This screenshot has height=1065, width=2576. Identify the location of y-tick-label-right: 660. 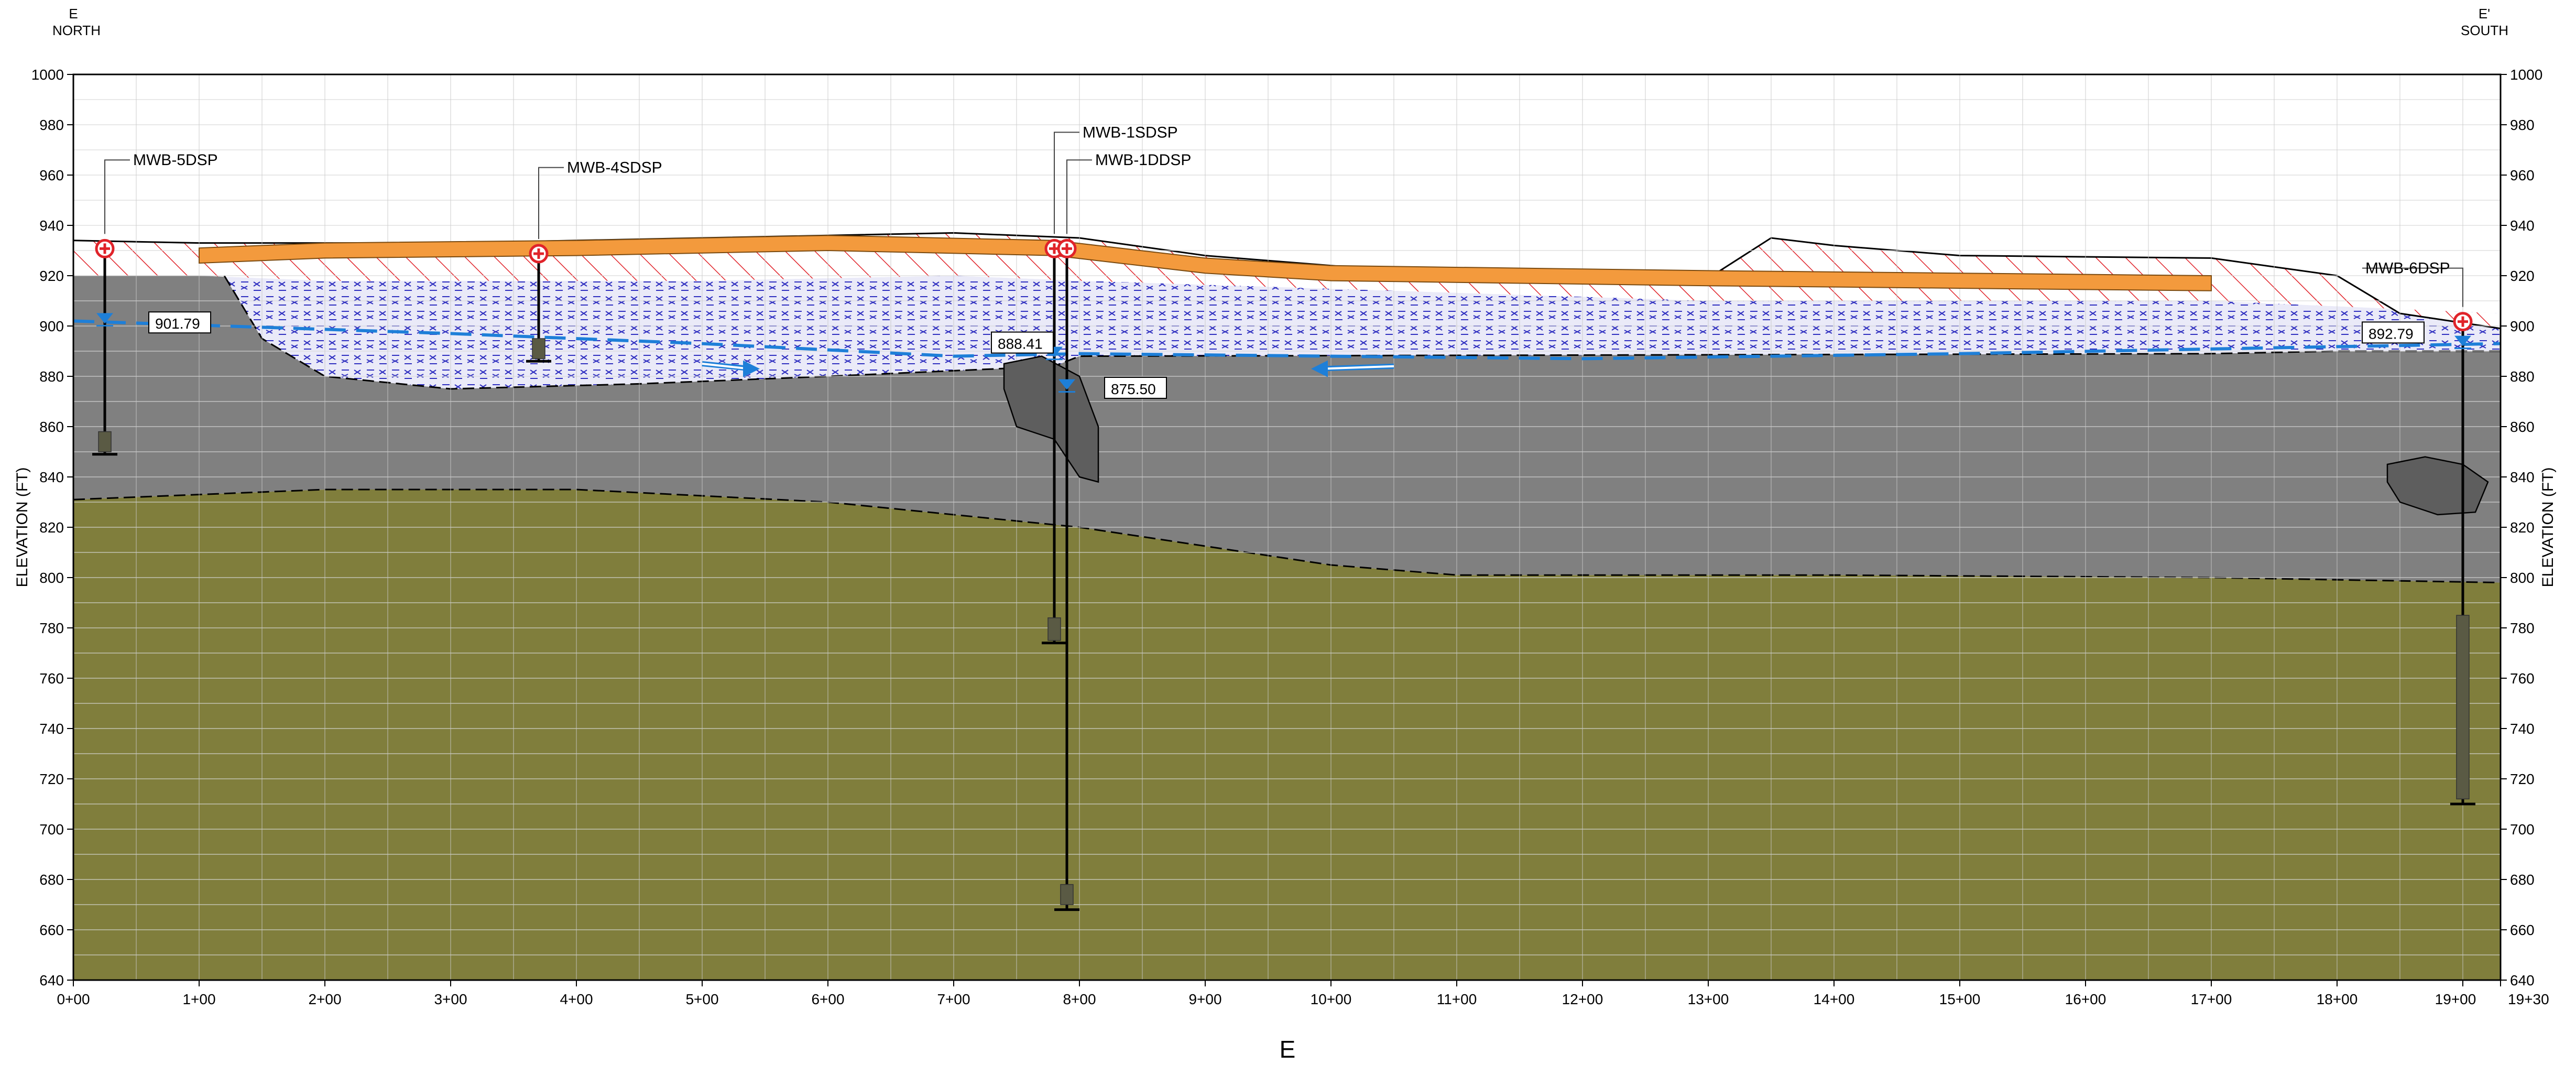
(2522, 930).